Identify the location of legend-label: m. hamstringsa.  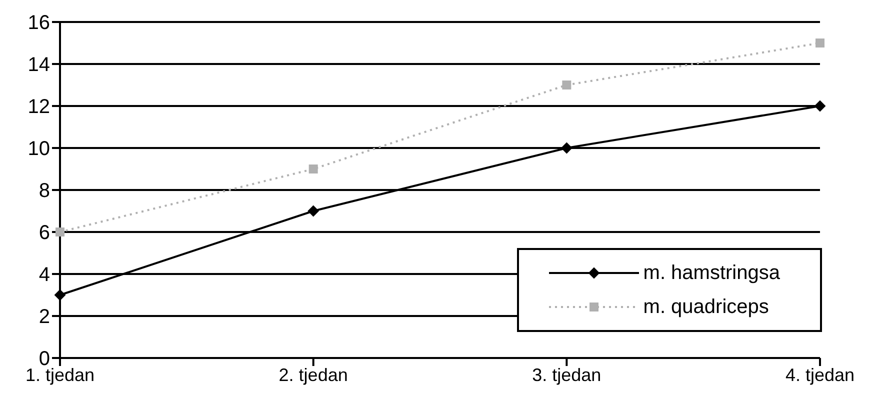
(711, 273).